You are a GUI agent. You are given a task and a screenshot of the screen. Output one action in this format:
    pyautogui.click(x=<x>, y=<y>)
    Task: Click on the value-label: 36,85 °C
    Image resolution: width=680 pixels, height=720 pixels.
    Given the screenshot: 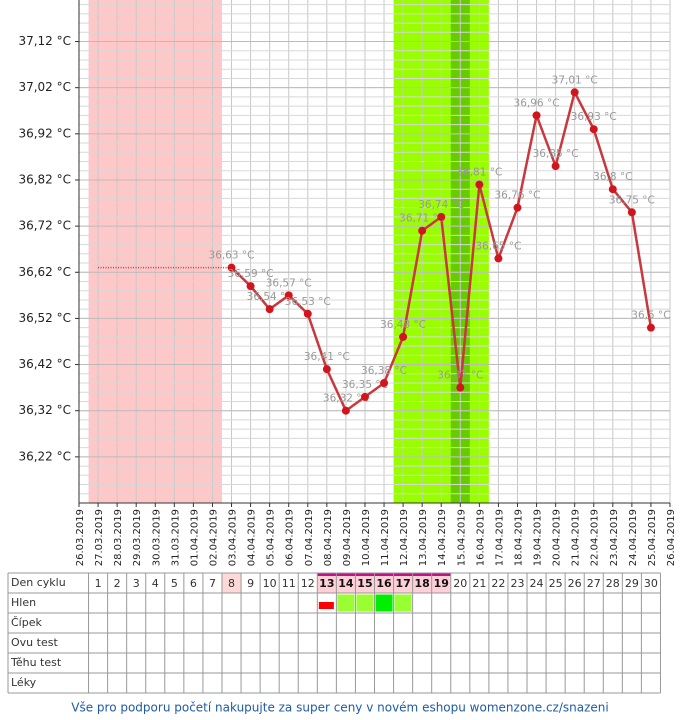 What is the action you would take?
    pyautogui.click(x=556, y=154)
    